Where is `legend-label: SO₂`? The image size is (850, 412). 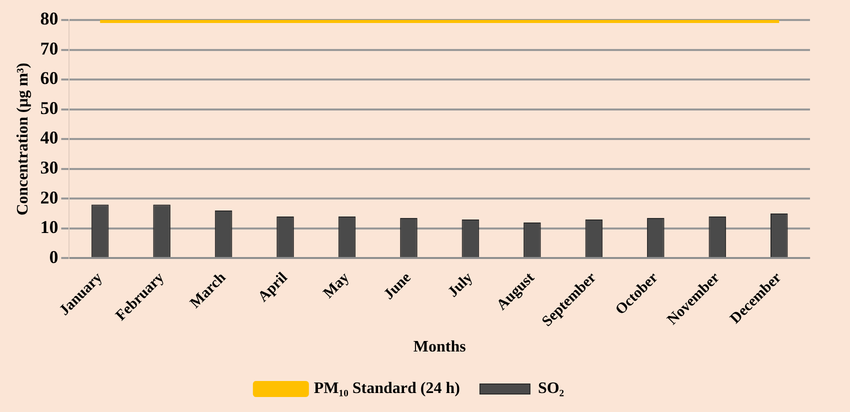 legend-label: SO₂ is located at coordinates (551, 389).